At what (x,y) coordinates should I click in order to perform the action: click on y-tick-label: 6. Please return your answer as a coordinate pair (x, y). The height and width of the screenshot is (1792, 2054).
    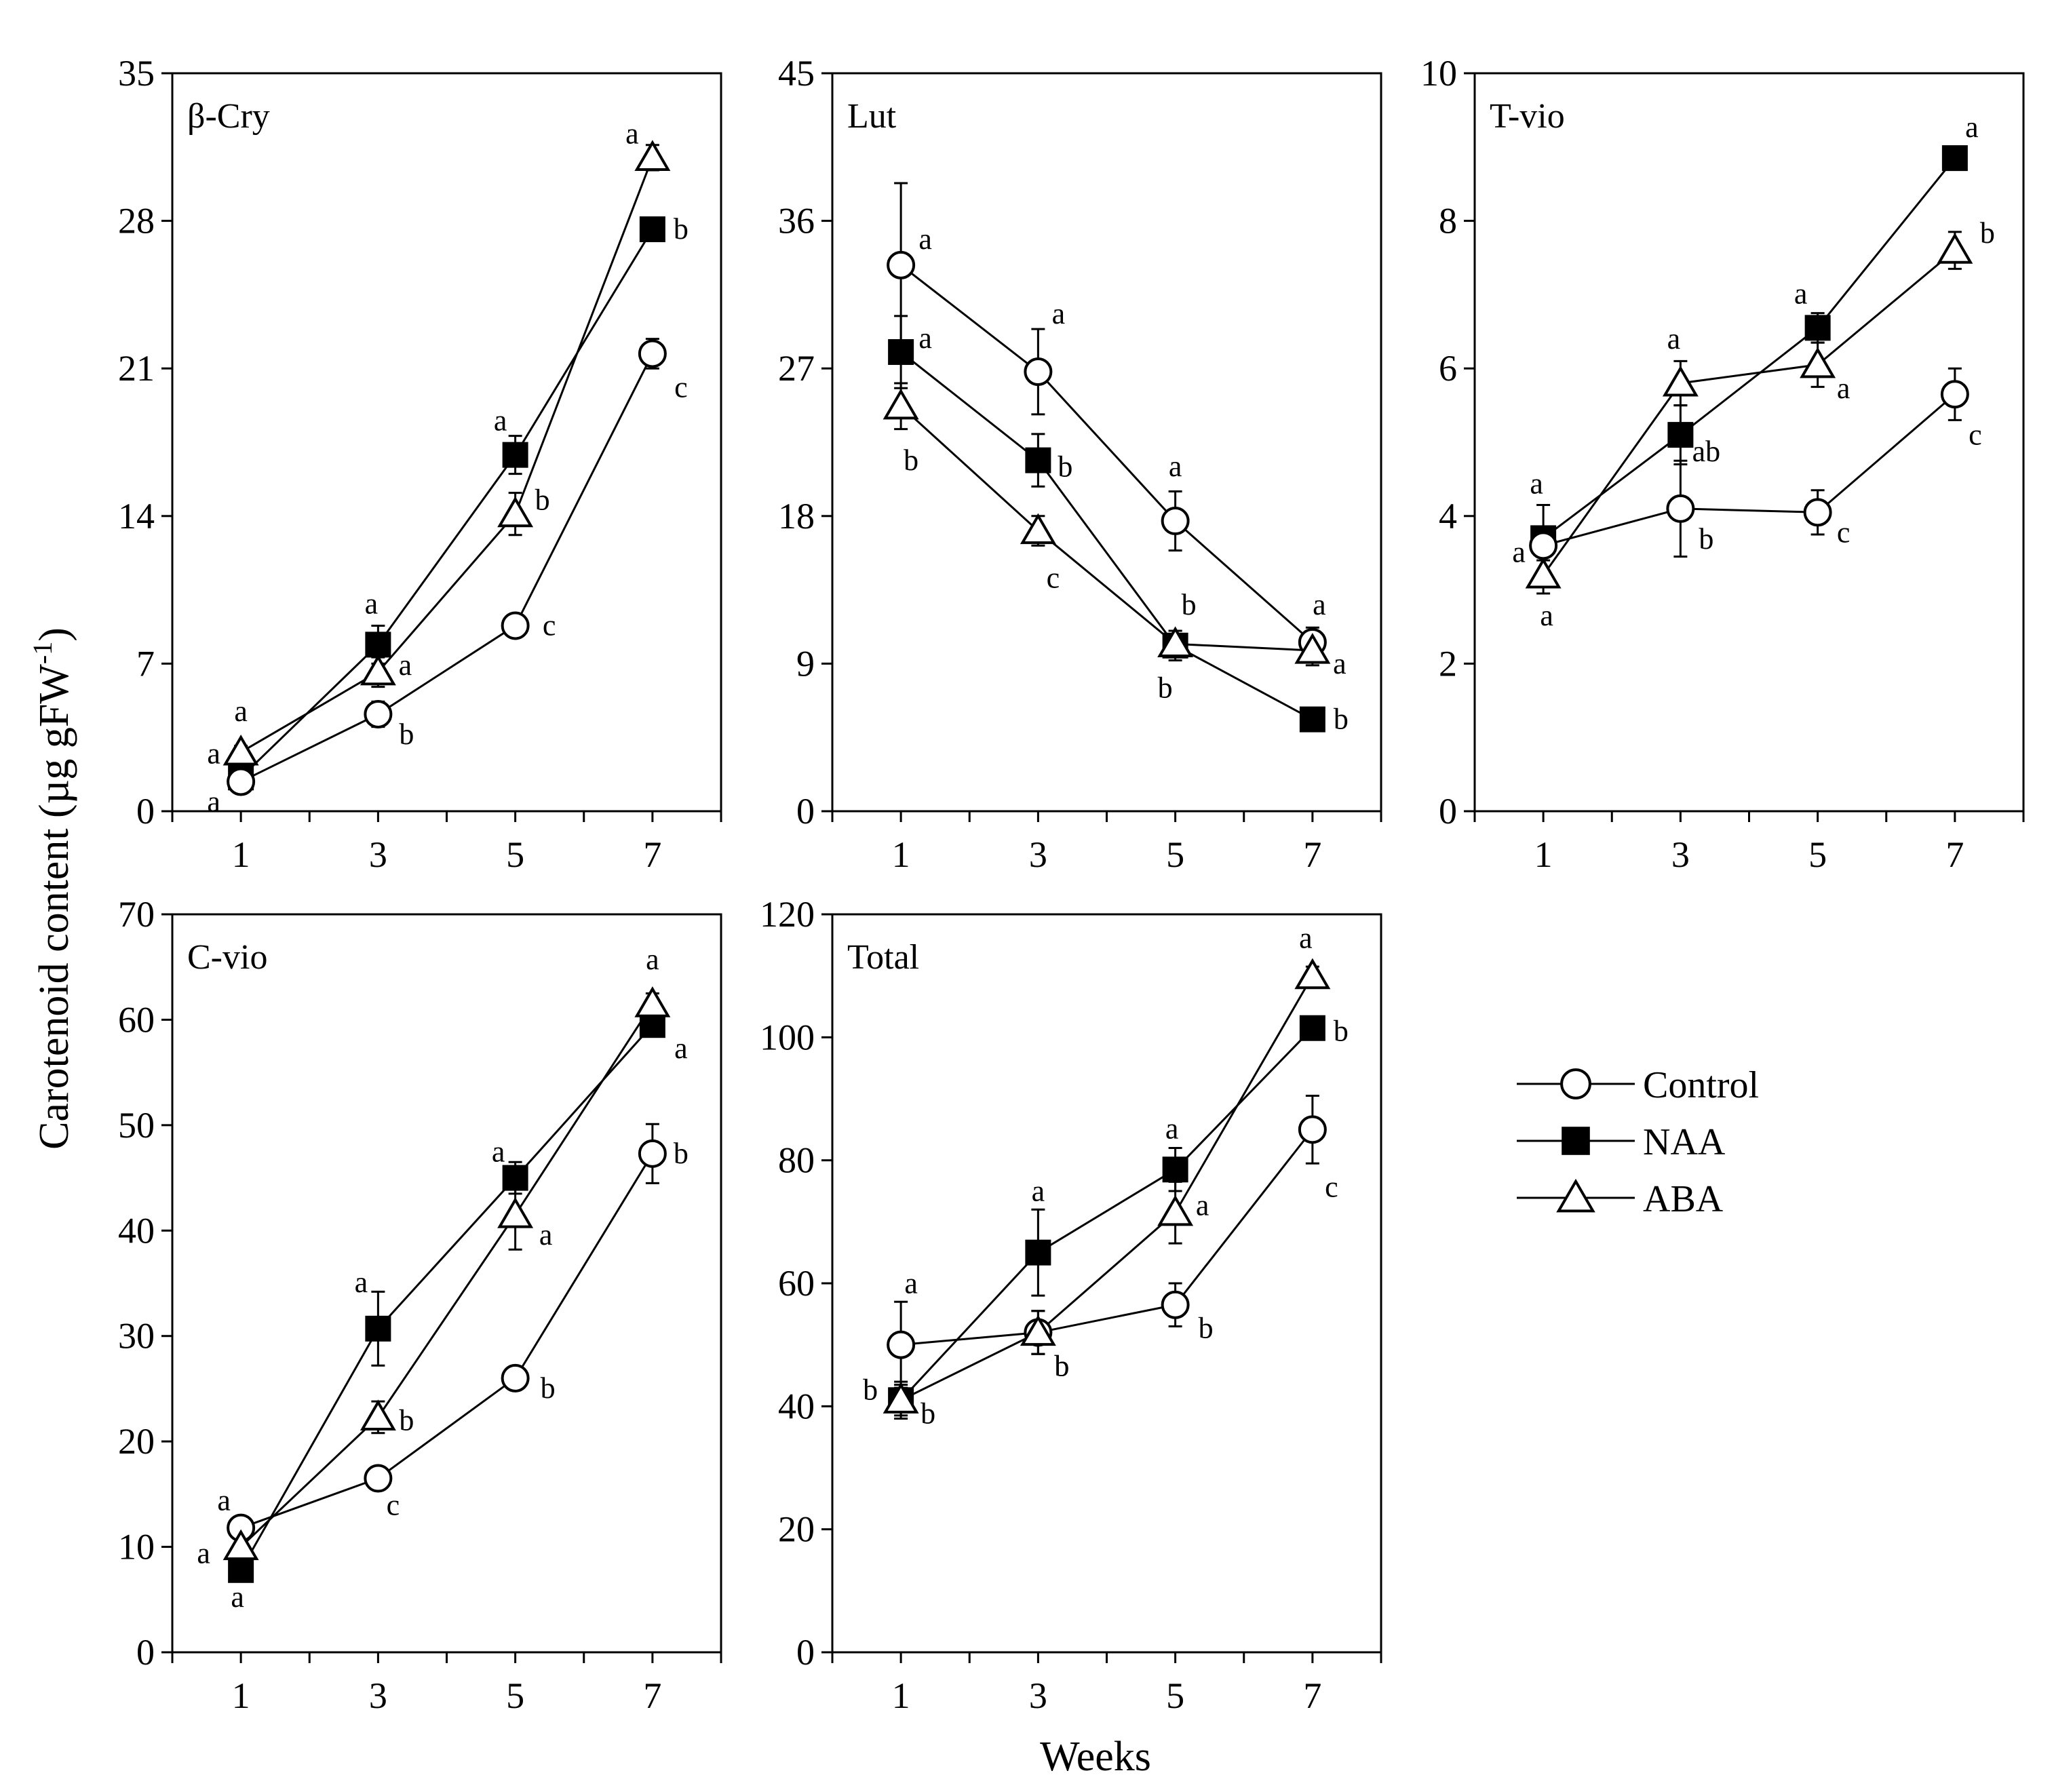
    Looking at the image, I should click on (1448, 368).